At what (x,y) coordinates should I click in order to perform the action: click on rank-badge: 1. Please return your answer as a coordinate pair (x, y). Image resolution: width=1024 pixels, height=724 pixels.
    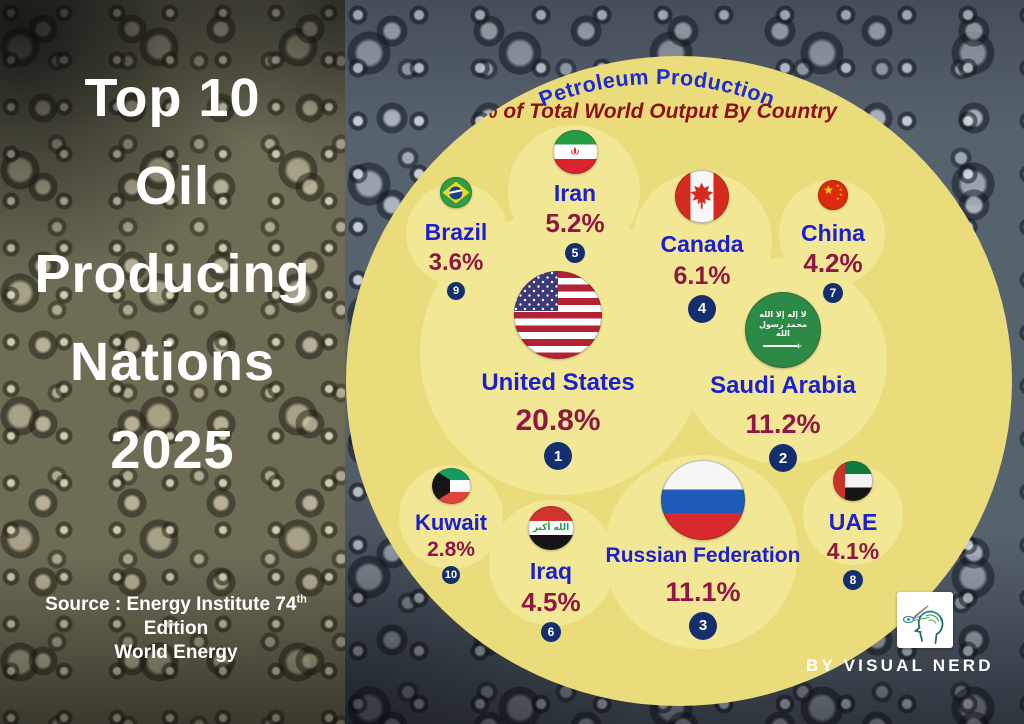
    Looking at the image, I should click on (558, 456).